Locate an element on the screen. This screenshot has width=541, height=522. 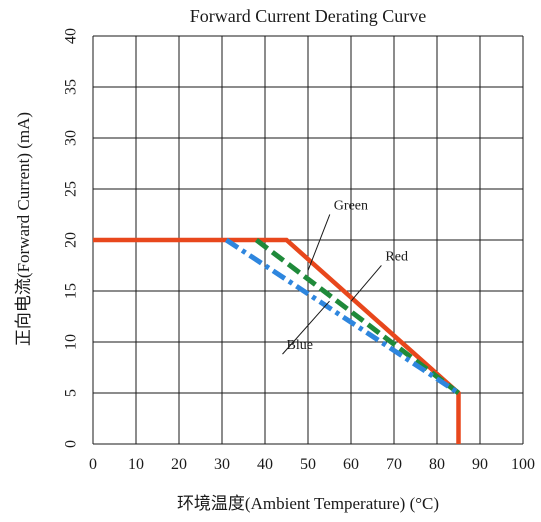
x-tick-label: 90 is located at coordinates (480, 464).